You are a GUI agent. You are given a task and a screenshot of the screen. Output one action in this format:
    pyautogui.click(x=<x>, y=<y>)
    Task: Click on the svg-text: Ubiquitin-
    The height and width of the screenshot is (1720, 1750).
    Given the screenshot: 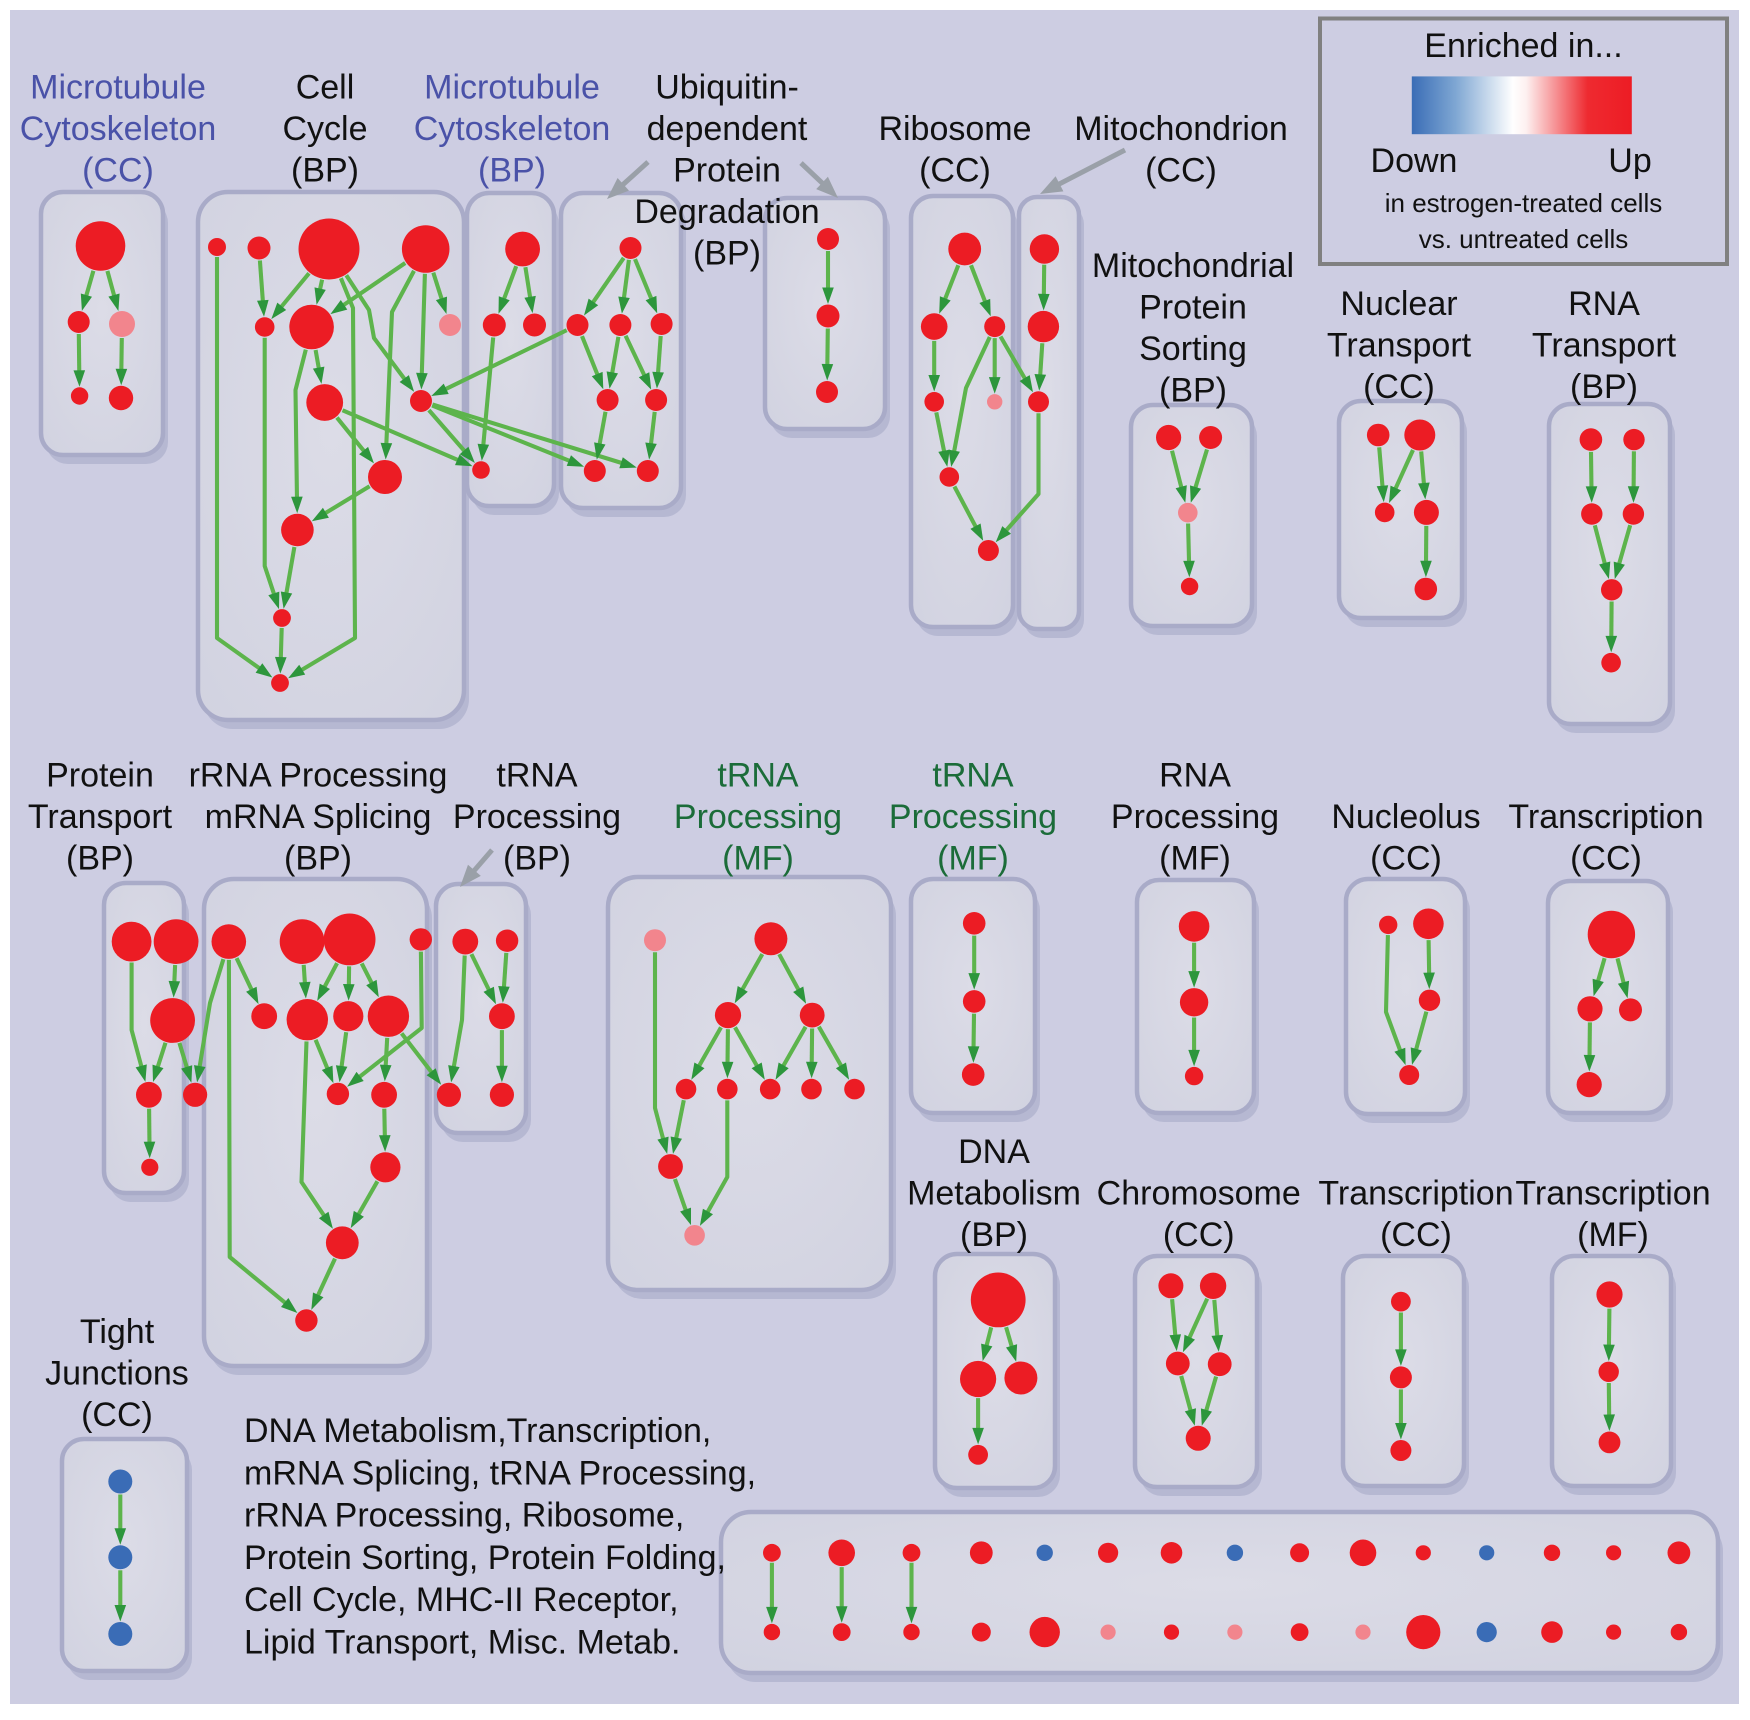 What is the action you would take?
    pyautogui.click(x=727, y=87)
    